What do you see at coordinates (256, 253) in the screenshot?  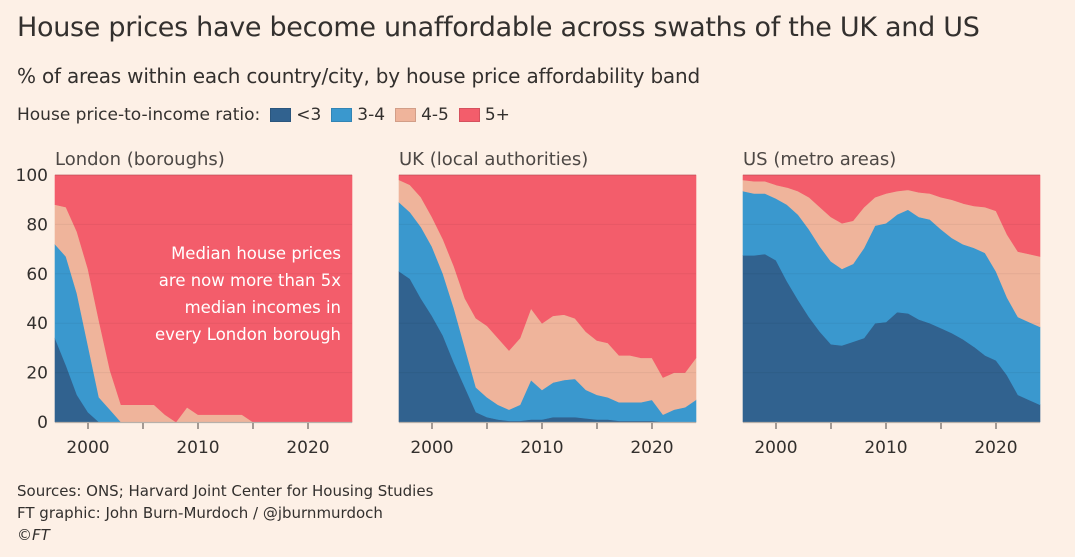 I see `annotation-line: Median house prices` at bounding box center [256, 253].